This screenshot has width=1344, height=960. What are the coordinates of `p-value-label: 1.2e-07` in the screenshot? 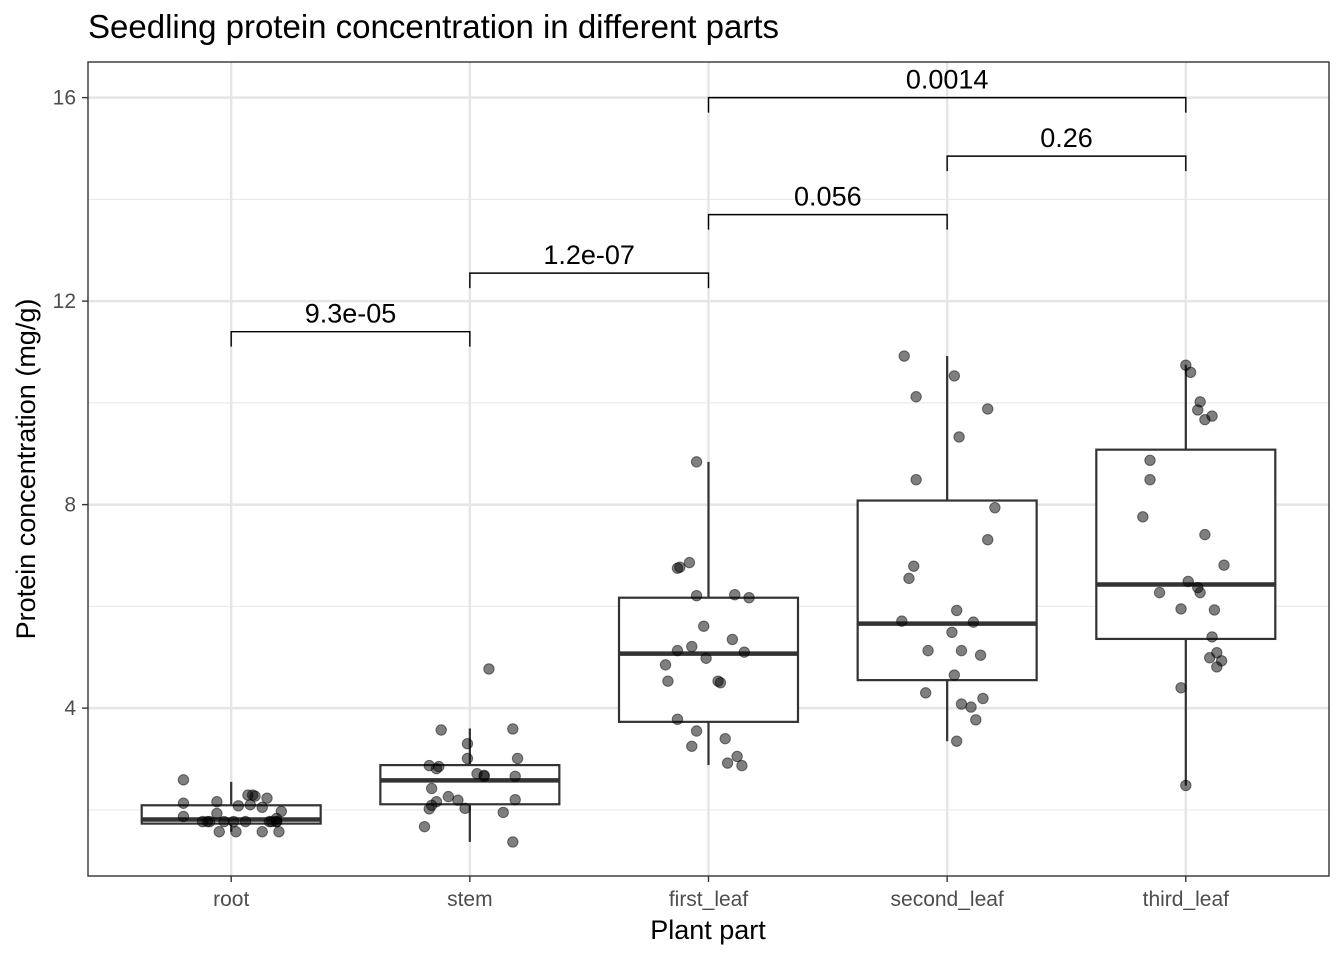 It's located at (589, 255).